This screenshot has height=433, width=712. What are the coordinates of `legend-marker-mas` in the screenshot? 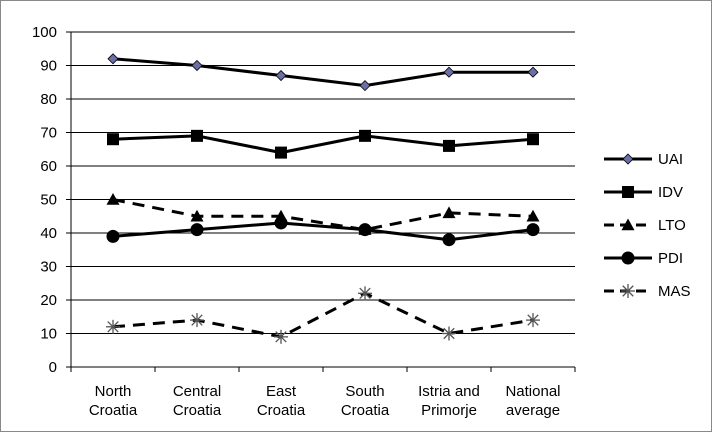 It's located at (628, 291).